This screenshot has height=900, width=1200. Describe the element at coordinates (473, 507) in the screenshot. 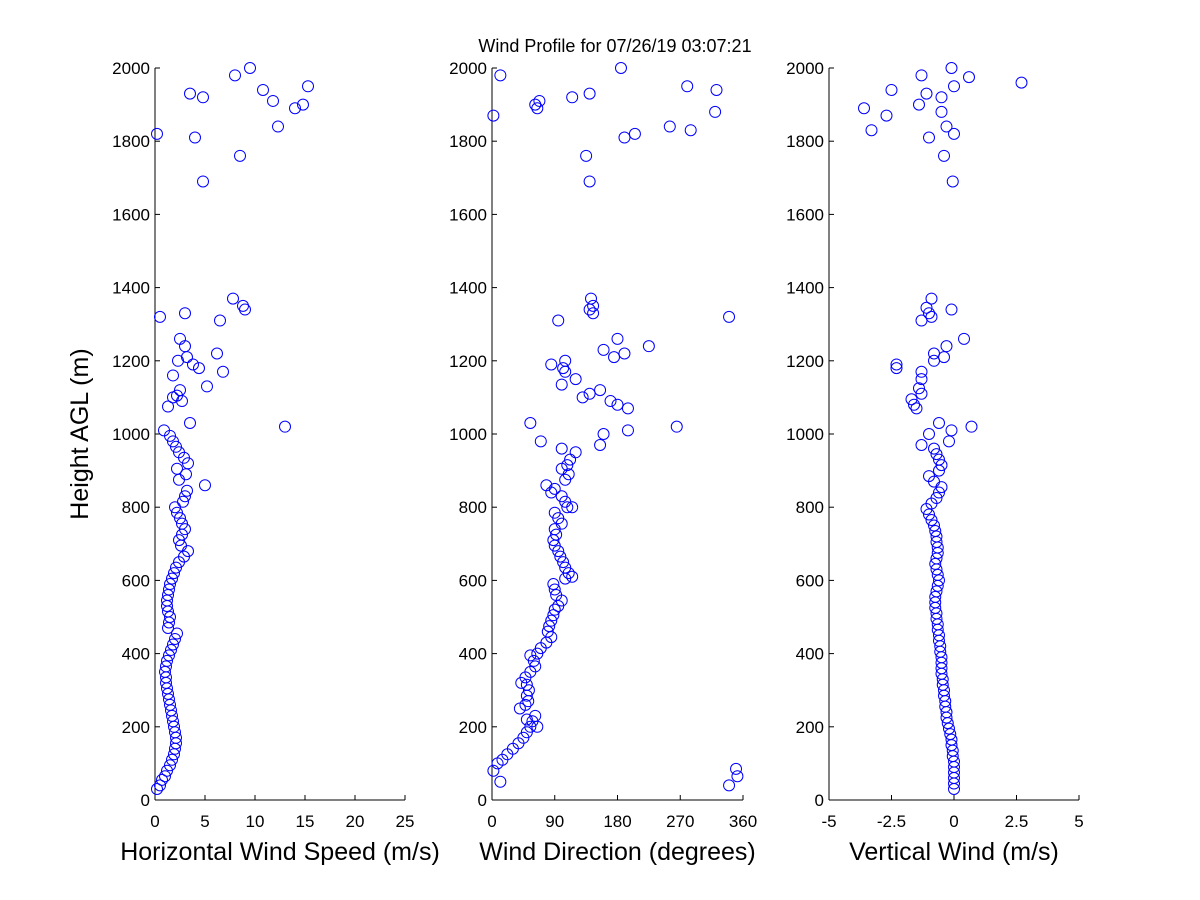

I see `y-tick-label: 800` at that location.